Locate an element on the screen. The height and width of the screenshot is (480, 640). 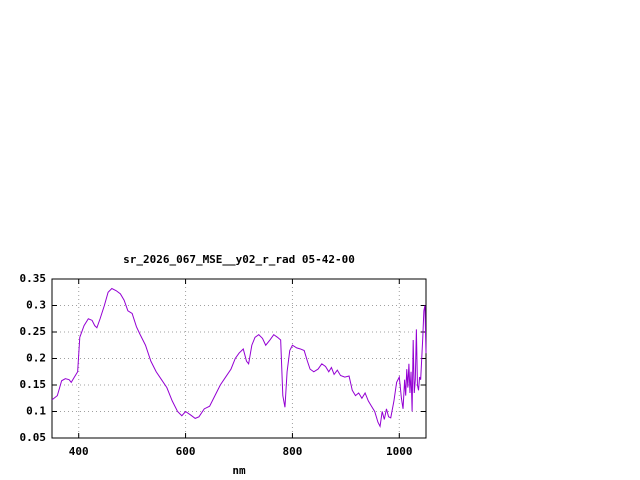
x-tick-label: 600 is located at coordinates (186, 451).